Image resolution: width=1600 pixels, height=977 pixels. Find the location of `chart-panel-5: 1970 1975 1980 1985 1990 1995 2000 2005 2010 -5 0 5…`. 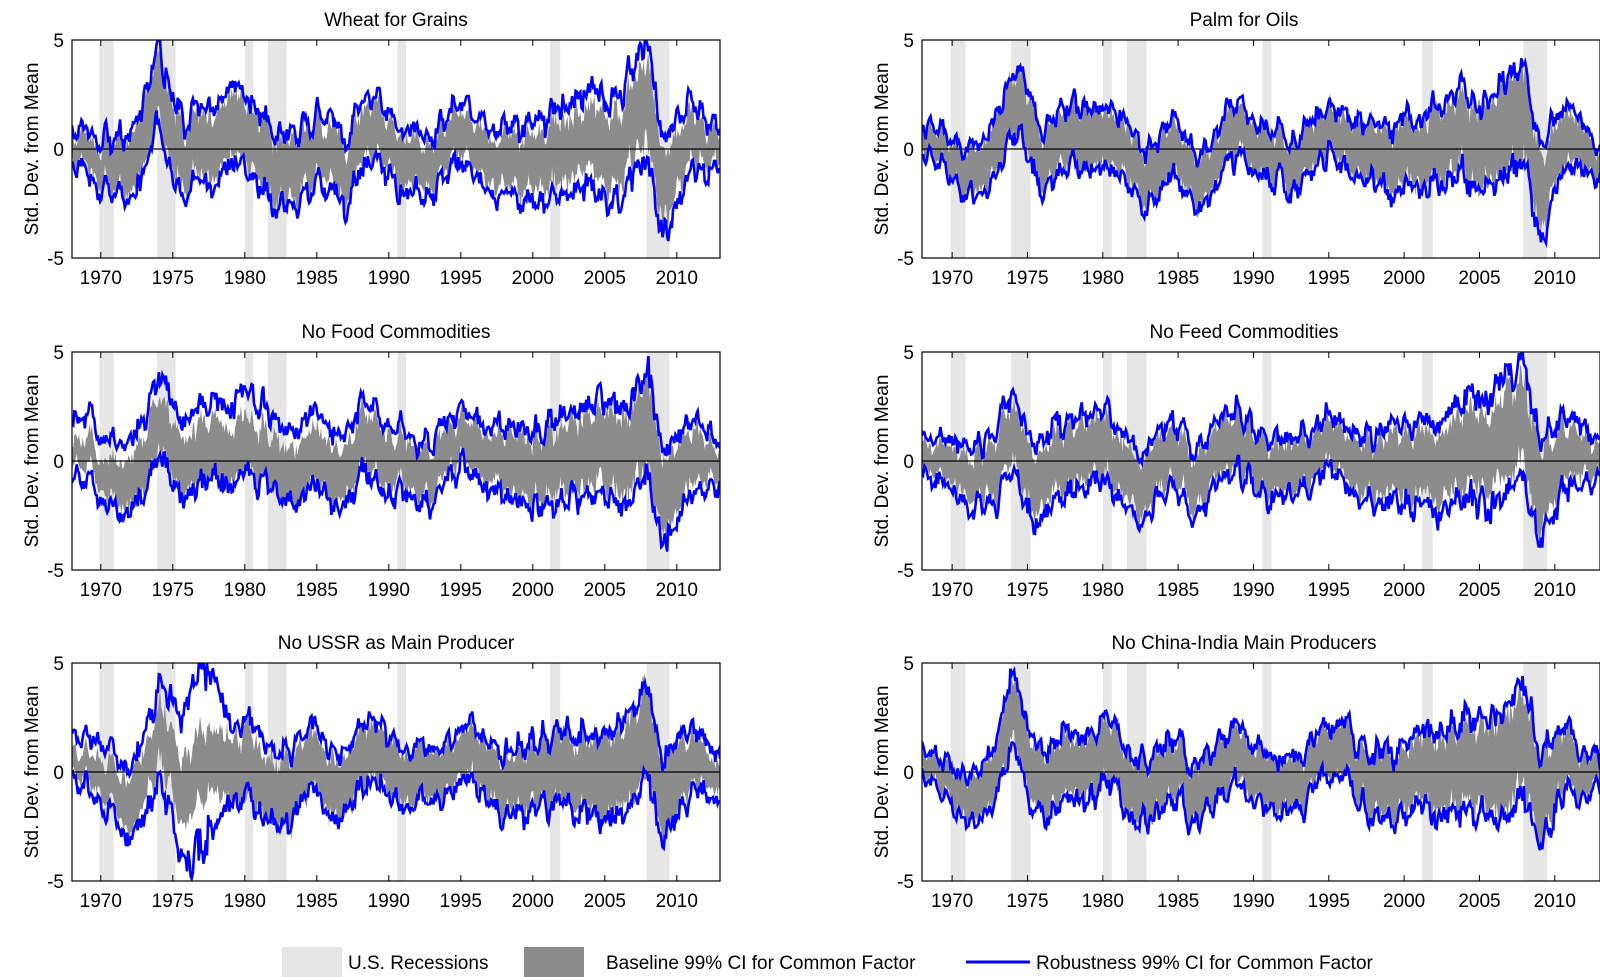

chart-panel-5: 1970 1975 1980 1985 1990 1995 2000 2005 2010 -5 0 5… is located at coordinates (371, 772).